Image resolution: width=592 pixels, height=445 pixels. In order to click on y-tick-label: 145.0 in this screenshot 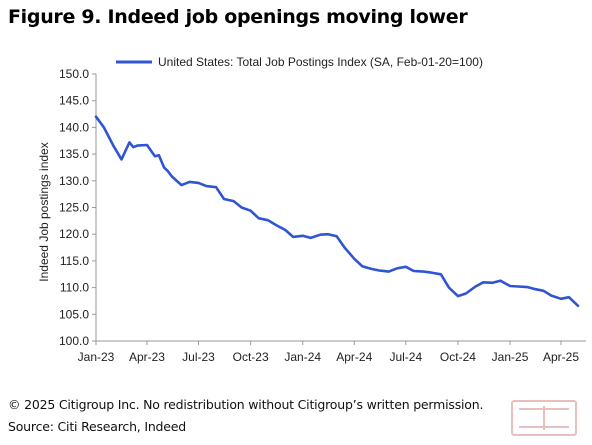, I will do `click(74, 101)`.